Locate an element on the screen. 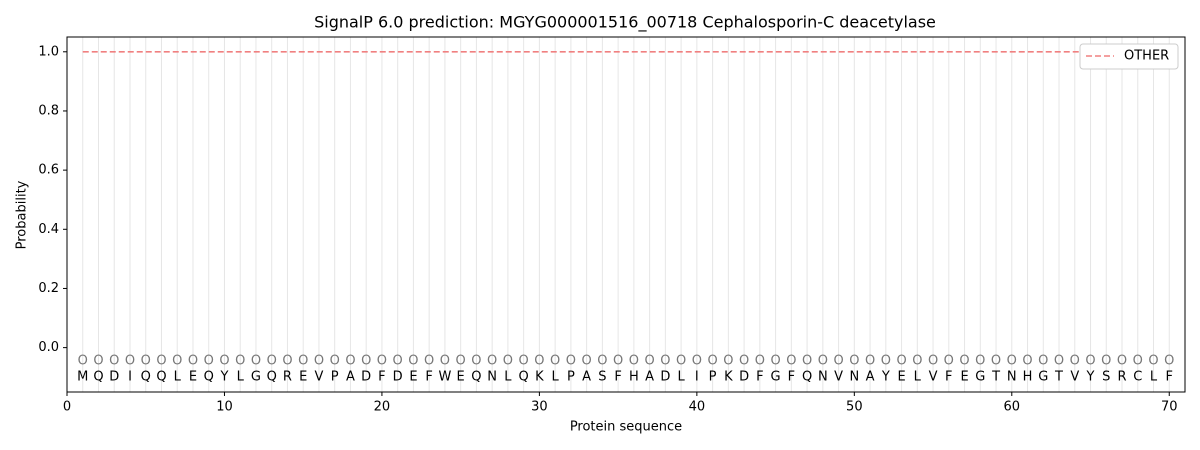  y-tick-label: 0.6 is located at coordinates (48, 170).